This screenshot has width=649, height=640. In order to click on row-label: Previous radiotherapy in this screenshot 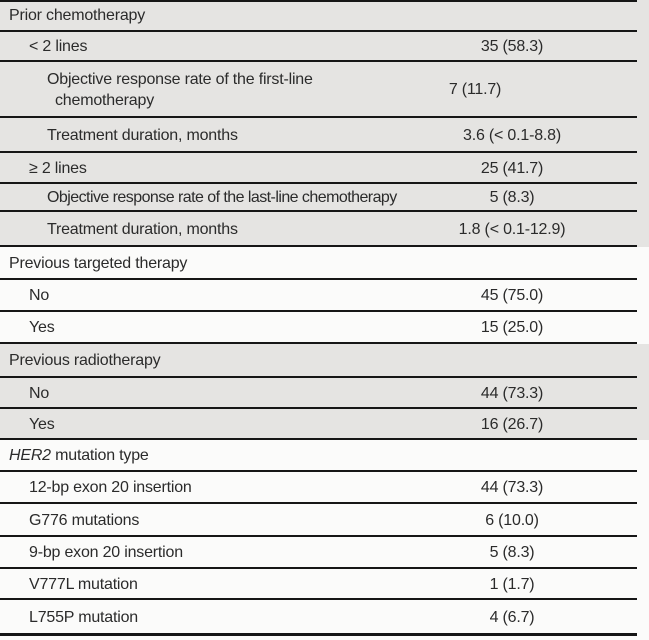, I will do `click(85, 360)`.